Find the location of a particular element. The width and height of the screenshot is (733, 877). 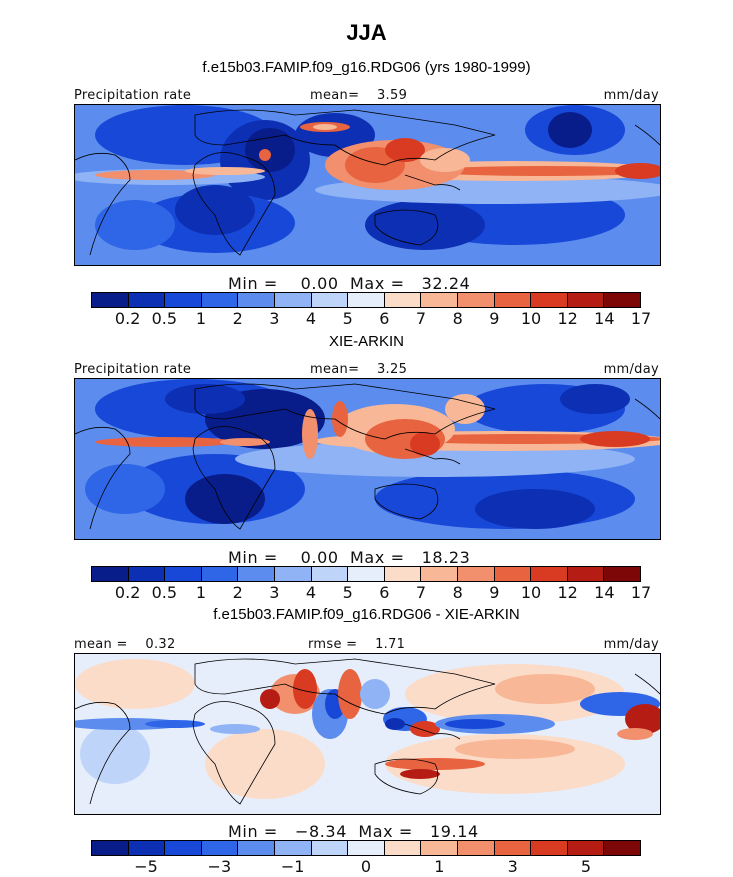

figure-title: JJA is located at coordinates (366, 32).